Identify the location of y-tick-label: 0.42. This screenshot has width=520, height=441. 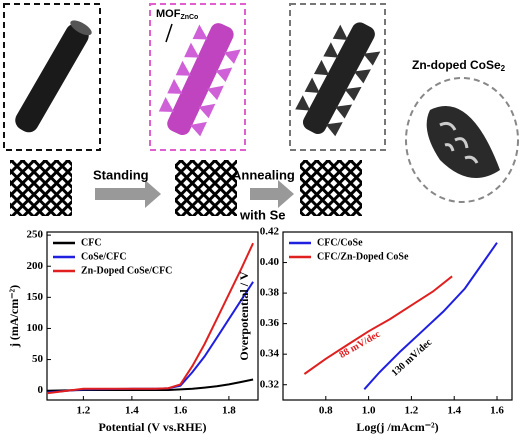
(270, 232).